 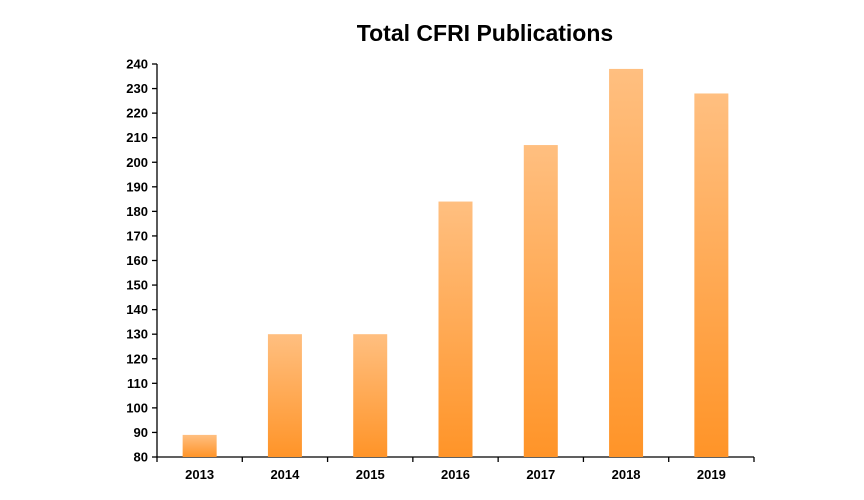 I want to click on bar-2017, so click(x=540, y=301).